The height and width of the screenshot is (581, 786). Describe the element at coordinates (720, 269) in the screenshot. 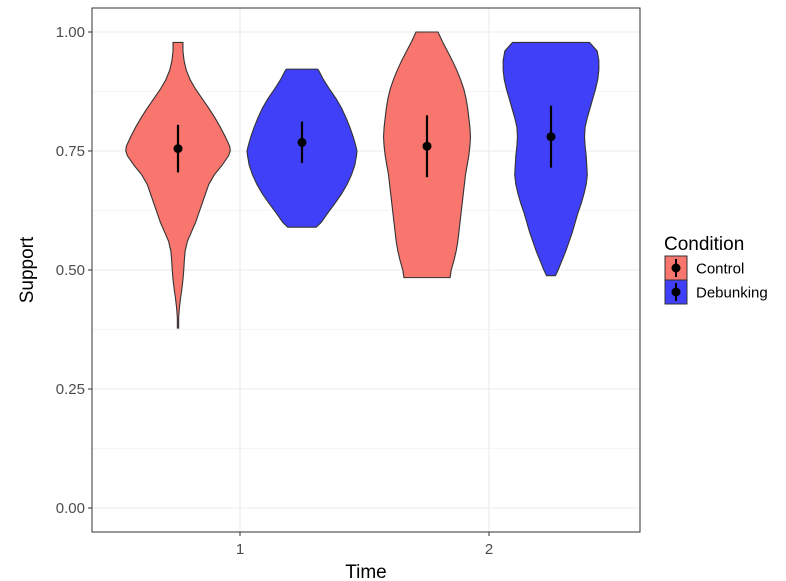

I see `legend-label-control: Control` at that location.